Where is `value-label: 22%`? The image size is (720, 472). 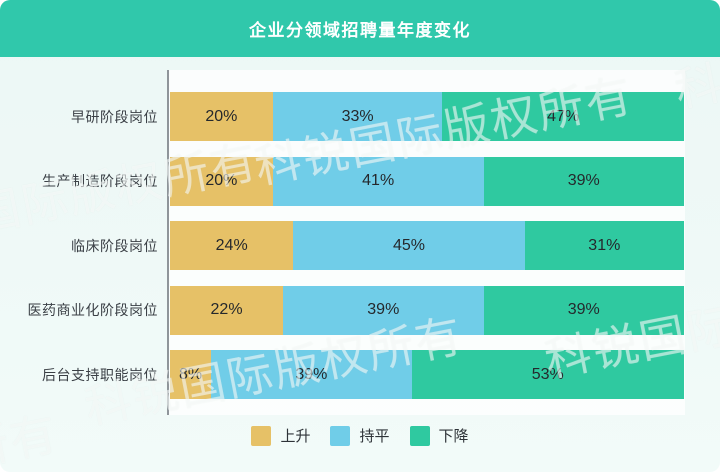
value-label: 22% is located at coordinates (226, 309).